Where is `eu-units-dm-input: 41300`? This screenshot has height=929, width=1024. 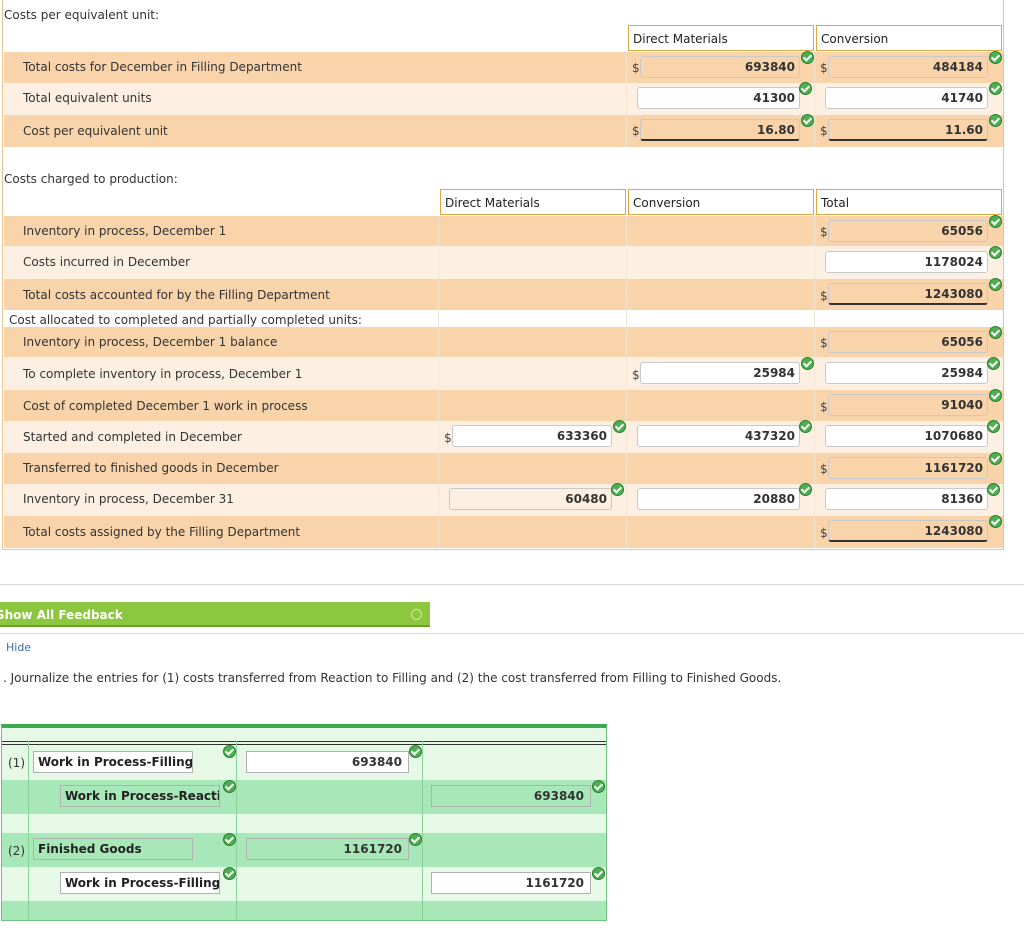 eu-units-dm-input: 41300 is located at coordinates (718, 98).